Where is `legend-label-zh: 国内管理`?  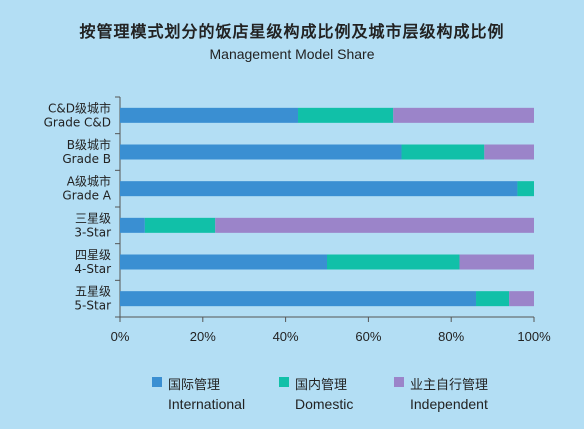 legend-label-zh: 国内管理 is located at coordinates (321, 385).